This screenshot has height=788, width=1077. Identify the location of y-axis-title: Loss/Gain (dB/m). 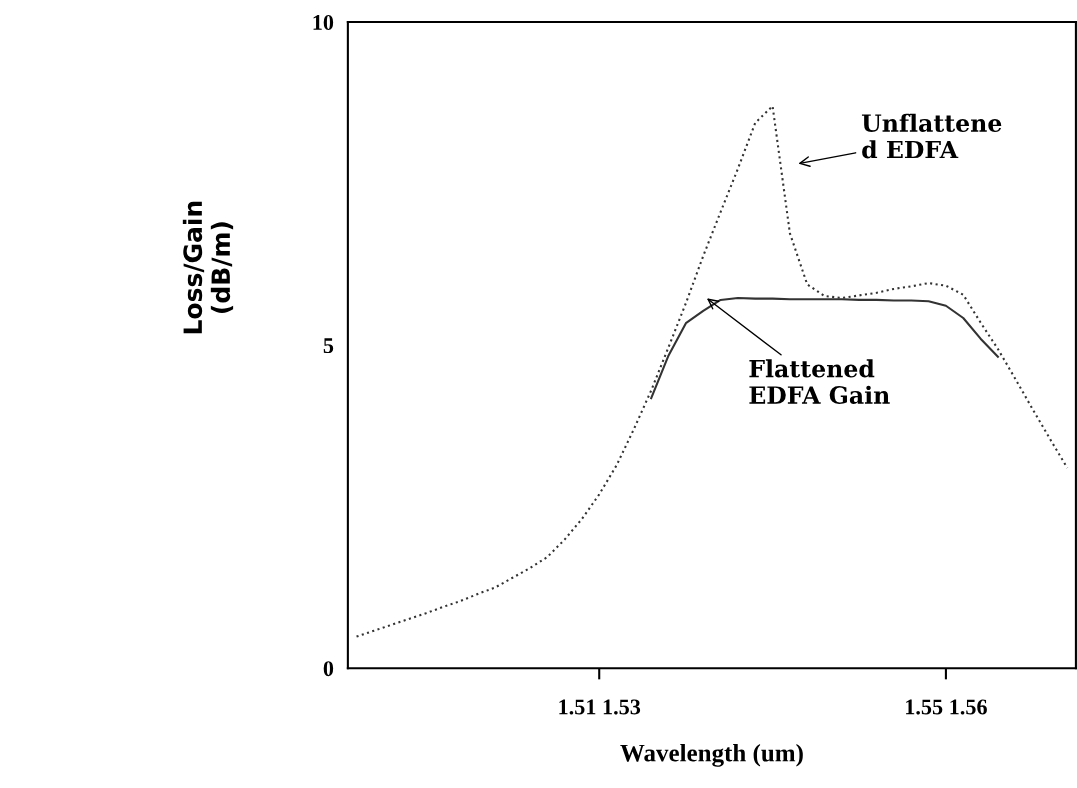
(208, 267).